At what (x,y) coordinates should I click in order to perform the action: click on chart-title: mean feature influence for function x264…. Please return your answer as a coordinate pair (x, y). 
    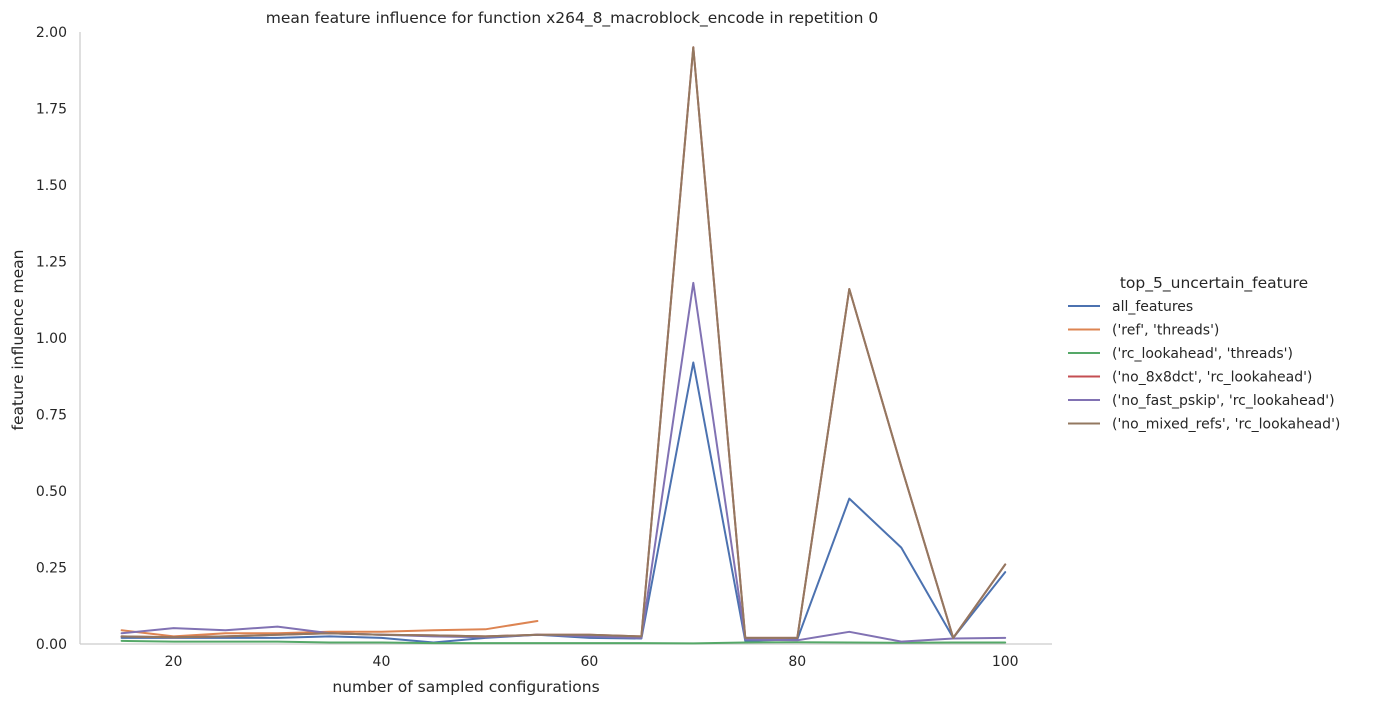
    Looking at the image, I should click on (572, 18).